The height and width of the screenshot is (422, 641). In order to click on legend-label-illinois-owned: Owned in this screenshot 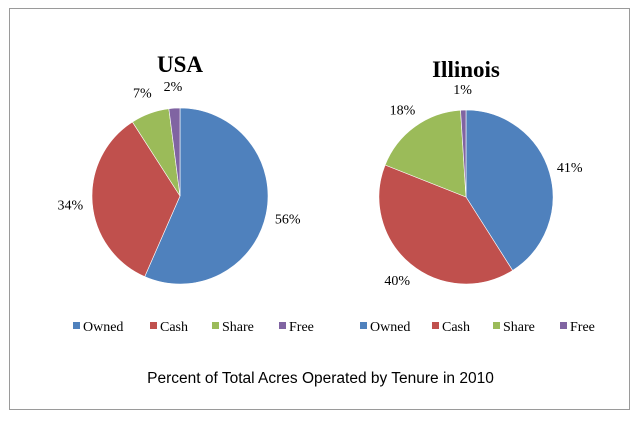, I will do `click(390, 327)`.